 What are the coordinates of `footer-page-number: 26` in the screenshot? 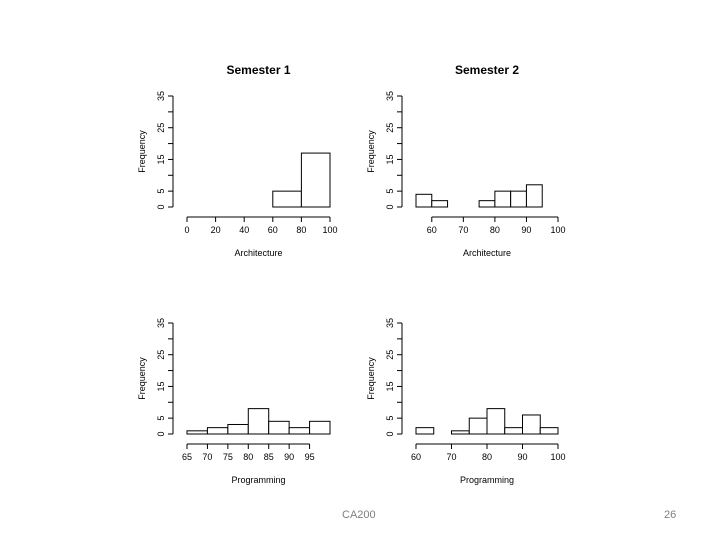 It's located at (670, 515).